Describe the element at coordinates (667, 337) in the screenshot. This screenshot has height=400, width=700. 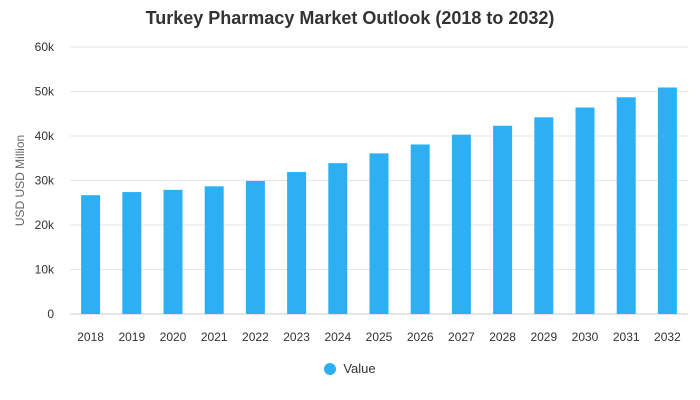
I see `x-tick-label: 2032` at that location.